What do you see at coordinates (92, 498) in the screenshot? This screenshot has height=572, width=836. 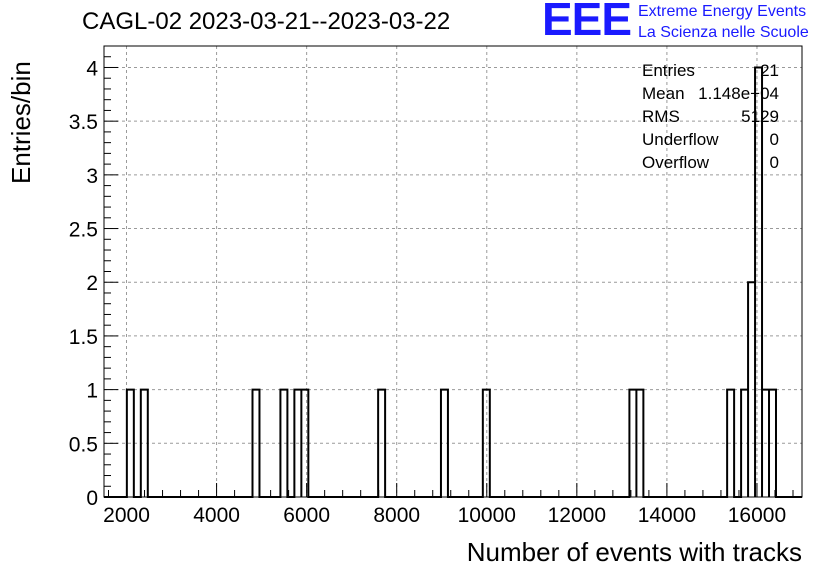 I see `y-tick-label: 0` at bounding box center [92, 498].